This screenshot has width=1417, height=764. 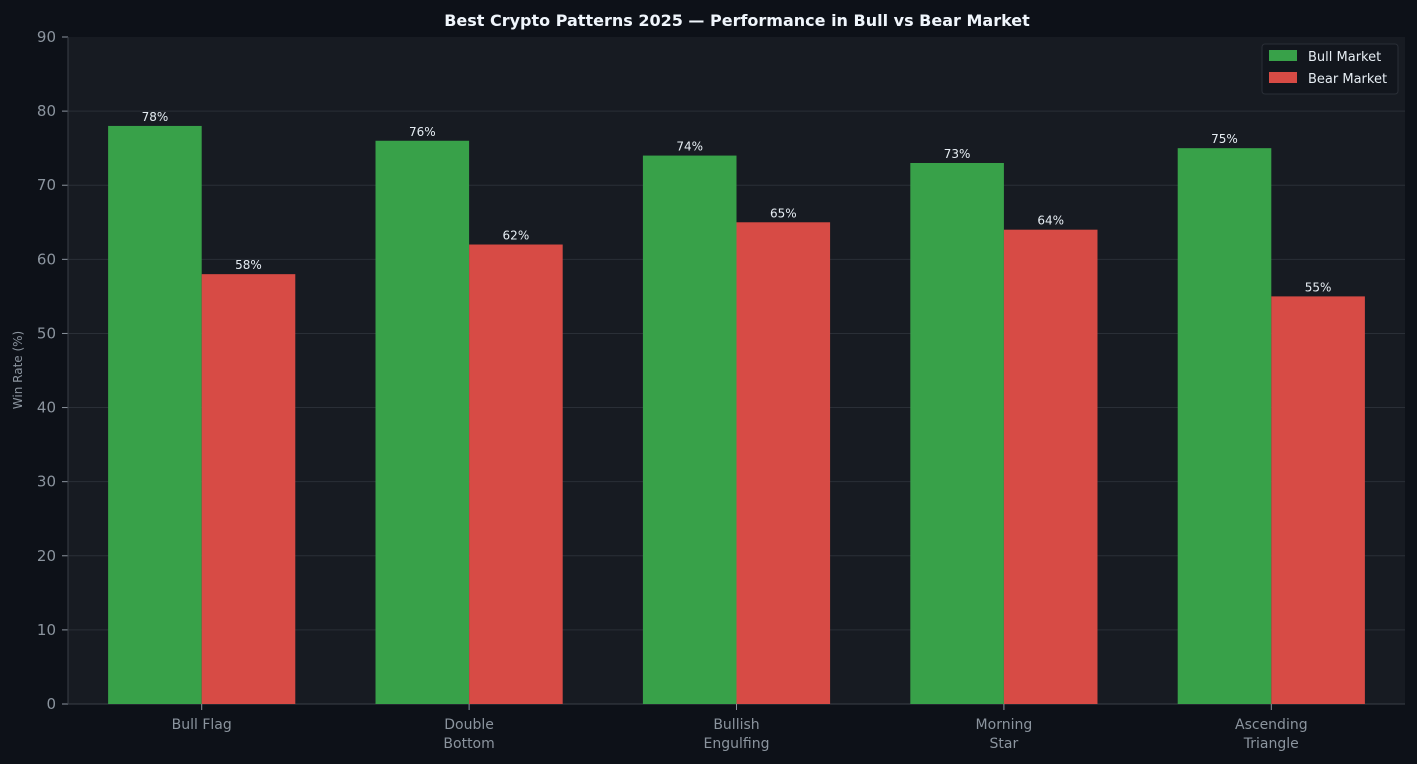 I want to click on x-tick-label: Bullish, so click(x=736, y=725).